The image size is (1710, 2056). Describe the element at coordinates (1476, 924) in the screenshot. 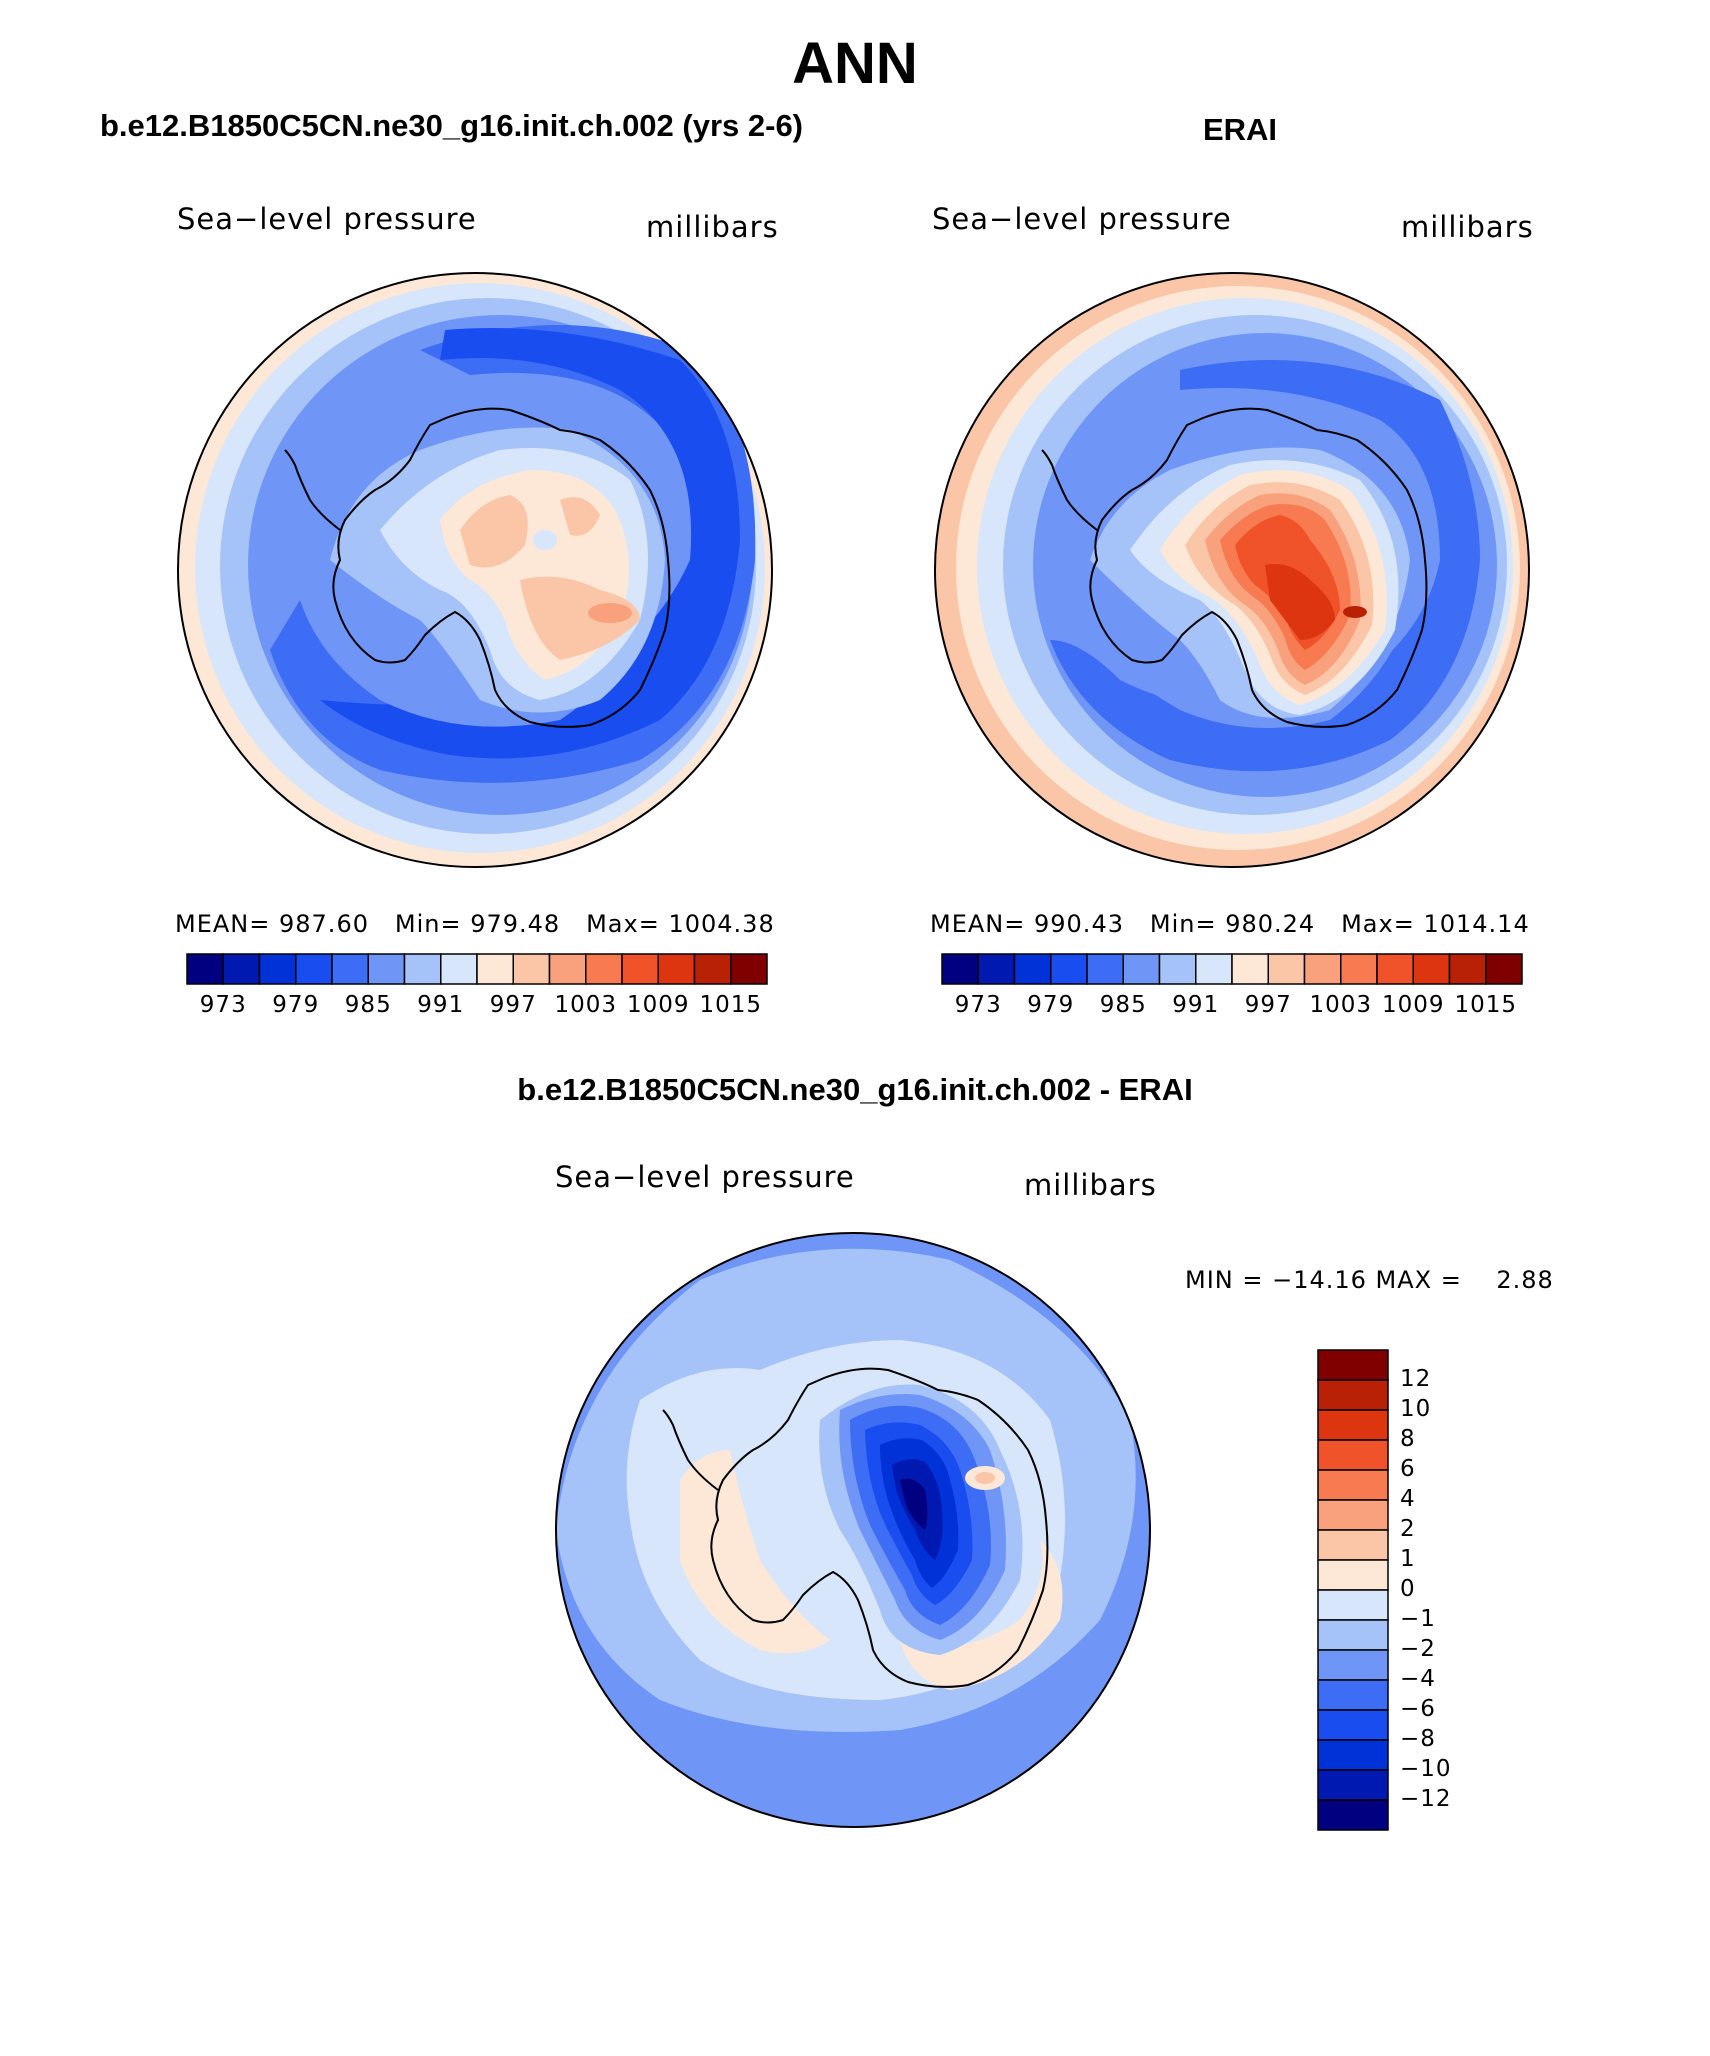

I see `obs-max-value: 1014.14` at that location.